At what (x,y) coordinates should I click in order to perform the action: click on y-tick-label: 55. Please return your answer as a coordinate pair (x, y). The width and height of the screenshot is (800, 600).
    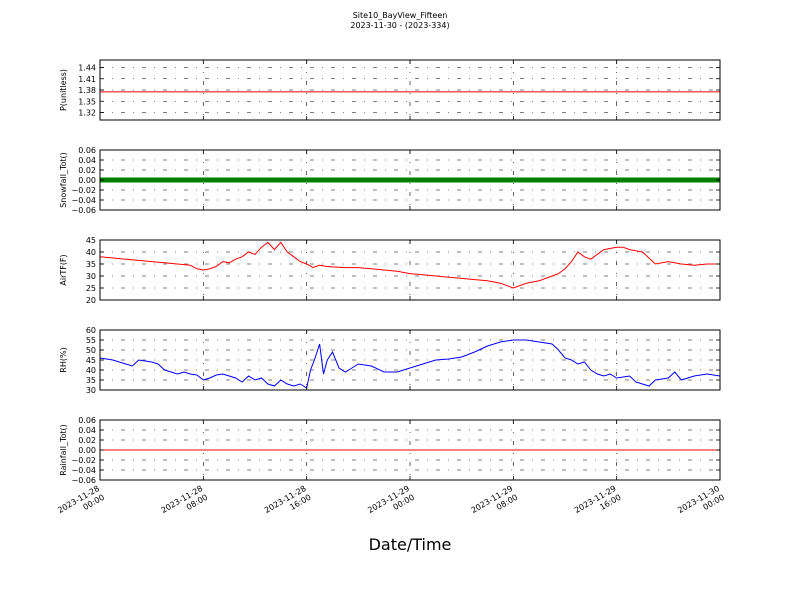
    Looking at the image, I should click on (91, 340).